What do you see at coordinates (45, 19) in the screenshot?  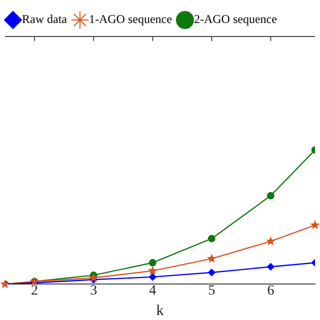 I see `legend-label: Raw data` at bounding box center [45, 19].